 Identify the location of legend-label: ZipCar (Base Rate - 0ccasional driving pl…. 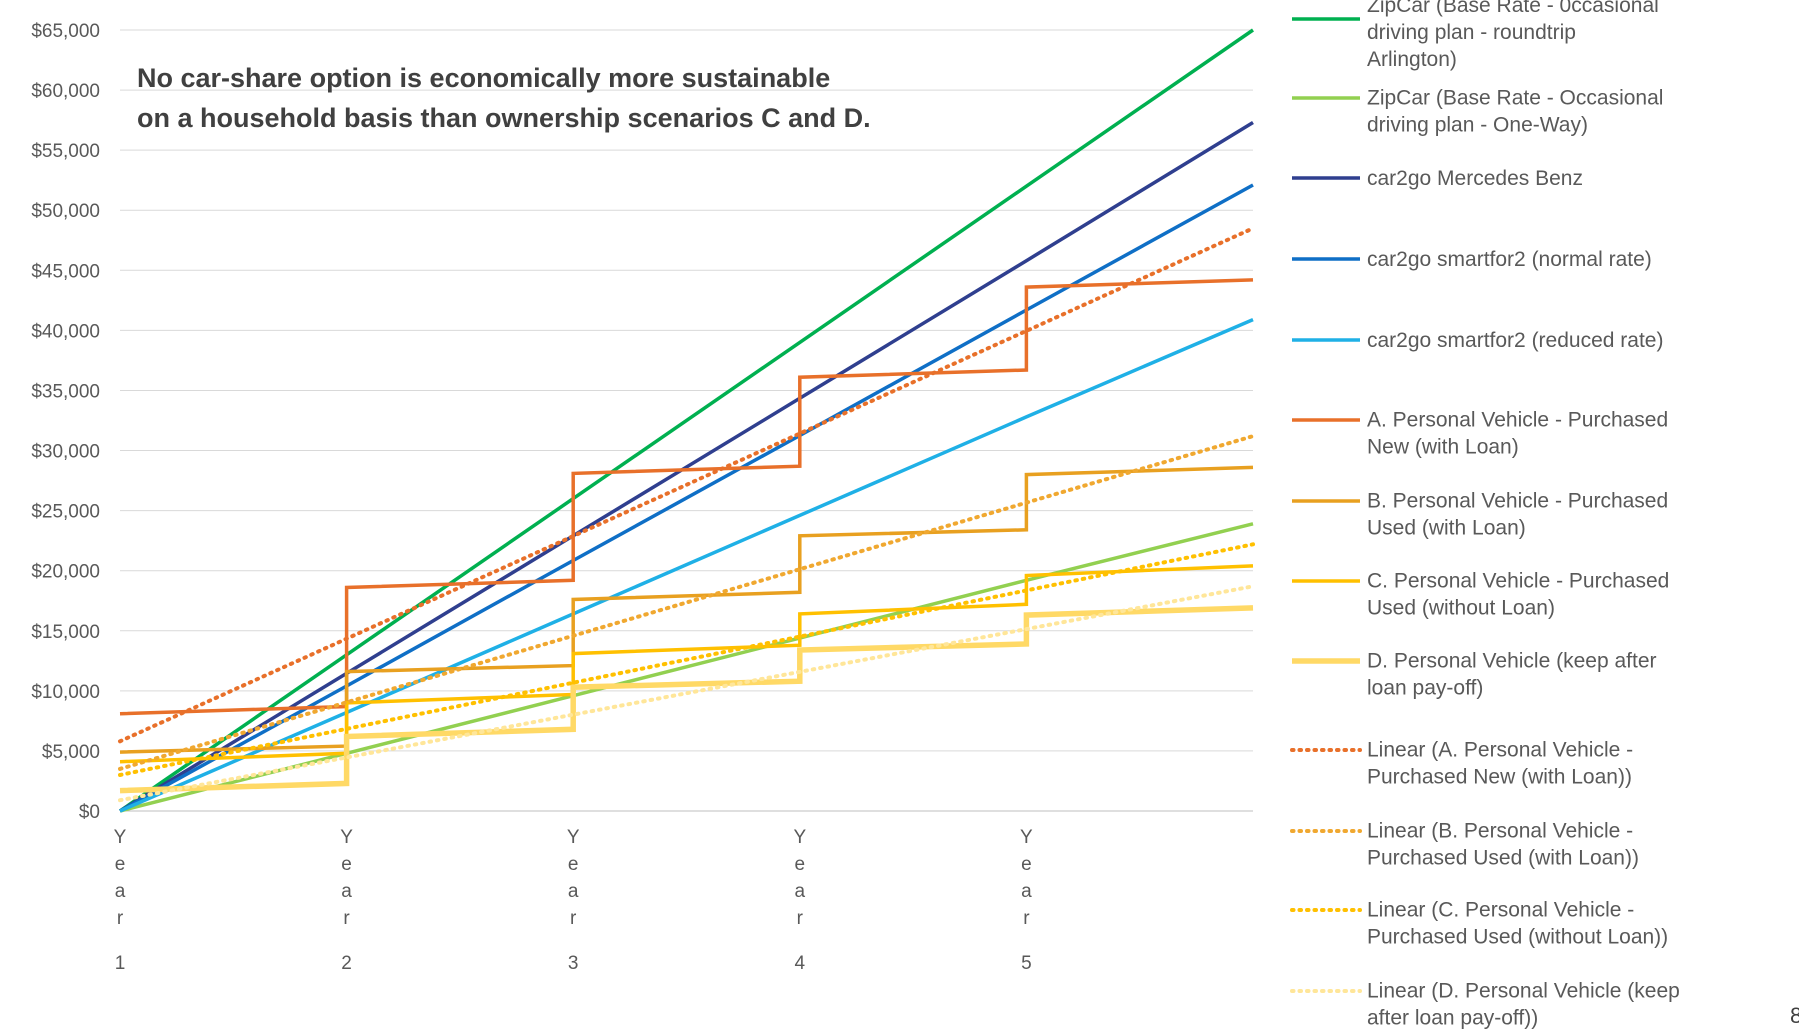
(1513, 35).